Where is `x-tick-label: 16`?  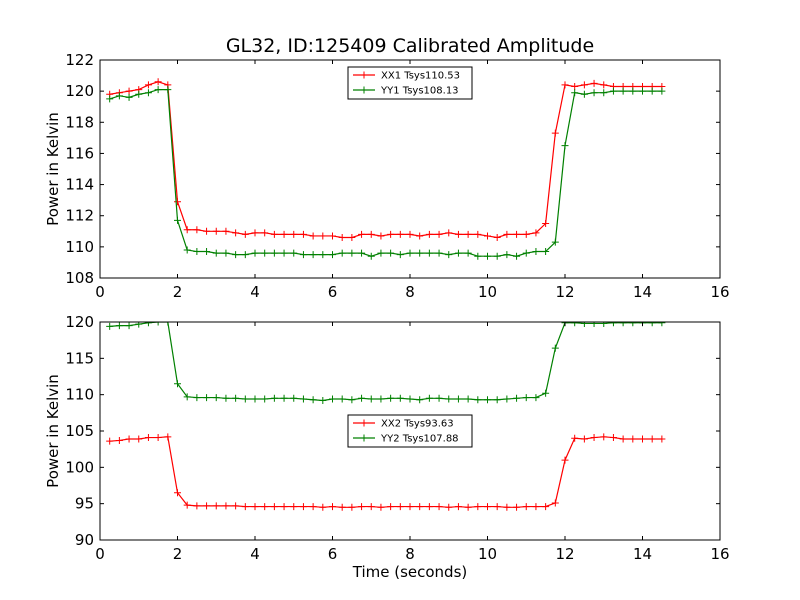 x-tick-label: 16 is located at coordinates (719, 292).